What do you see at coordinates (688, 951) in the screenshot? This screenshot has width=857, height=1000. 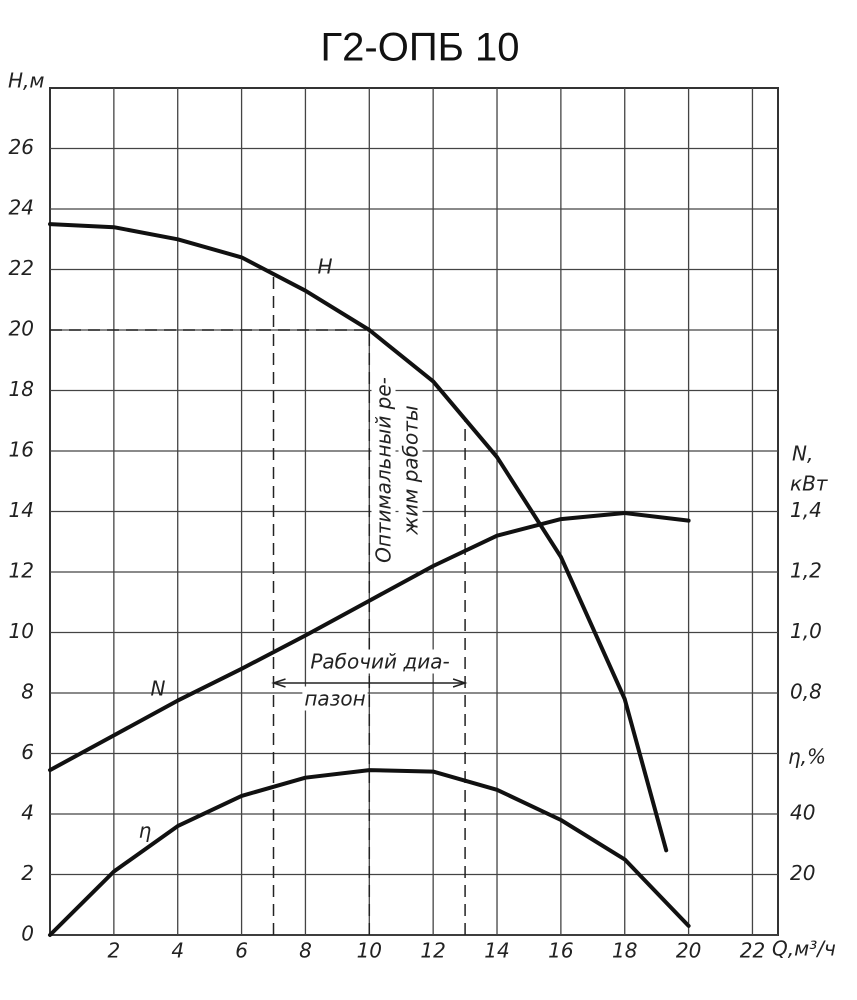 I see `x-tick-label: 20` at bounding box center [688, 951].